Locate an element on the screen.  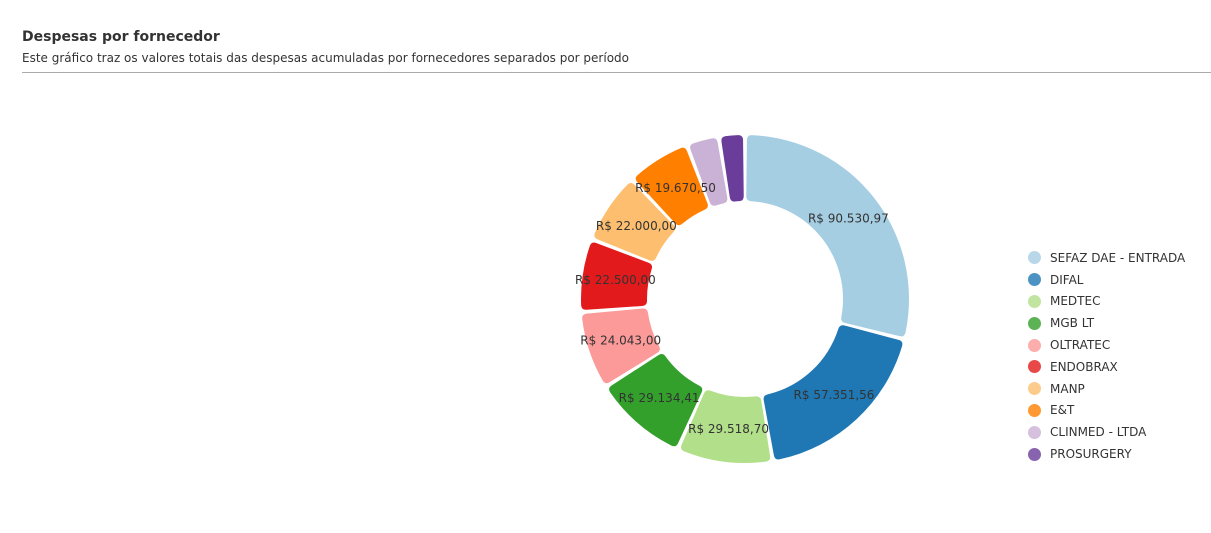
slice-oltratec is located at coordinates (621, 346).